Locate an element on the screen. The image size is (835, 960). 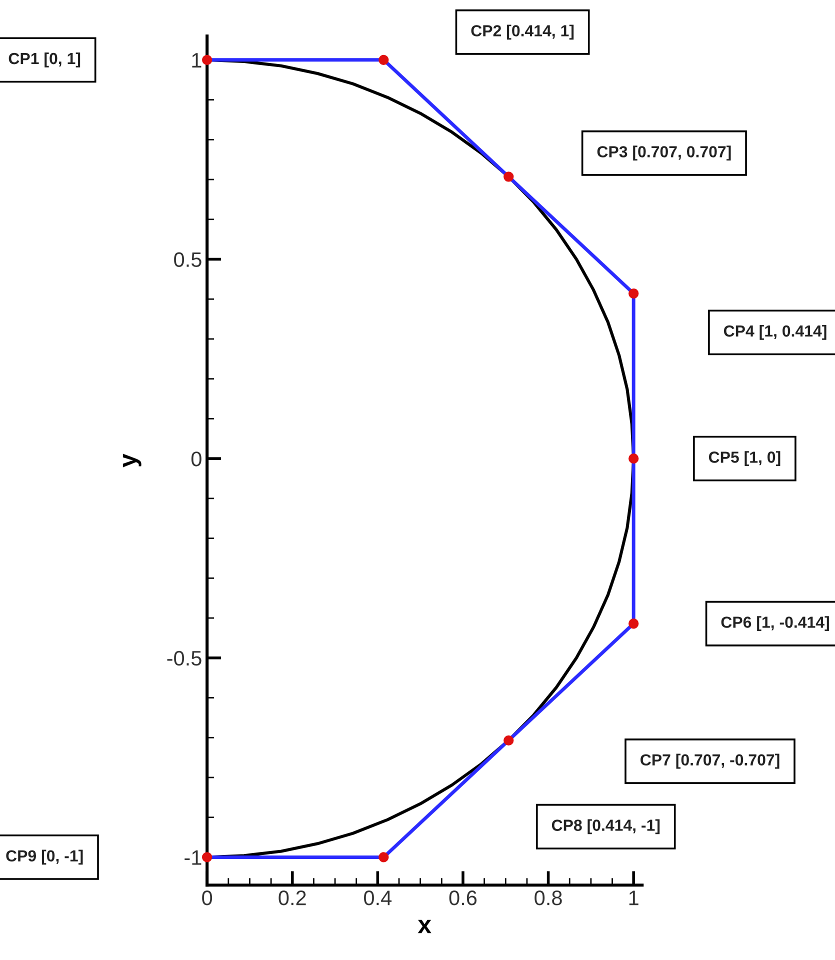
annotation: CP8 [0.414, -1] is located at coordinates (606, 826).